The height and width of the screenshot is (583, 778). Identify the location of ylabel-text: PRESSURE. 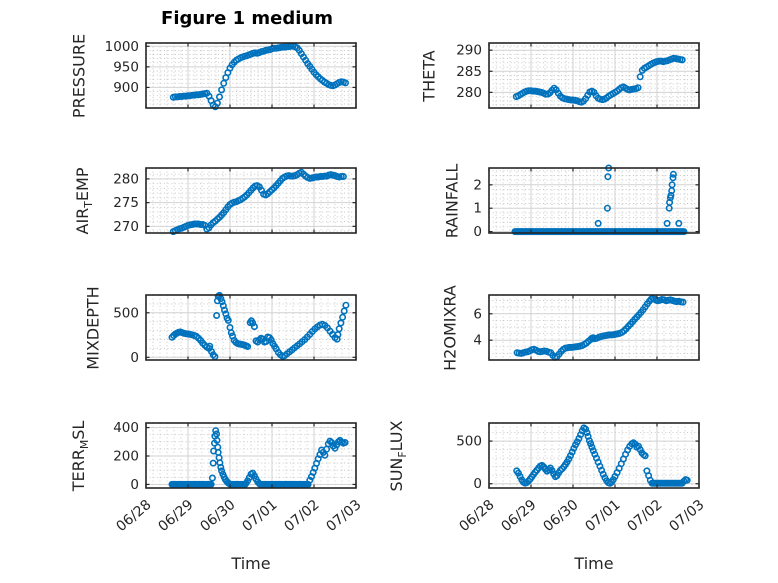
(79, 75).